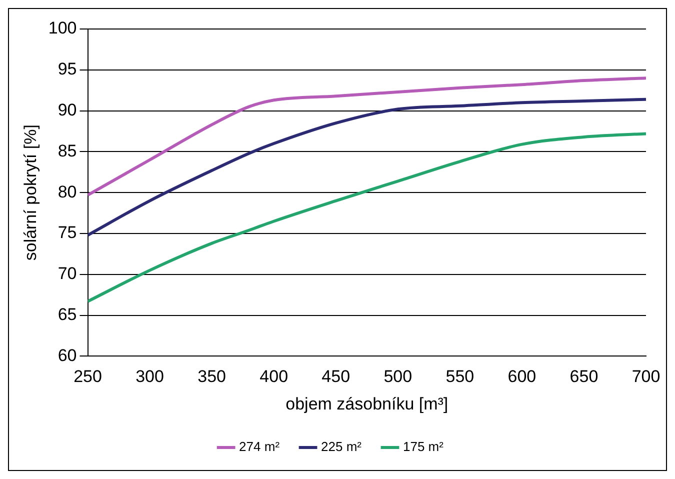  Describe the element at coordinates (341, 446) in the screenshot. I see `legend-label: 225 m²` at that location.